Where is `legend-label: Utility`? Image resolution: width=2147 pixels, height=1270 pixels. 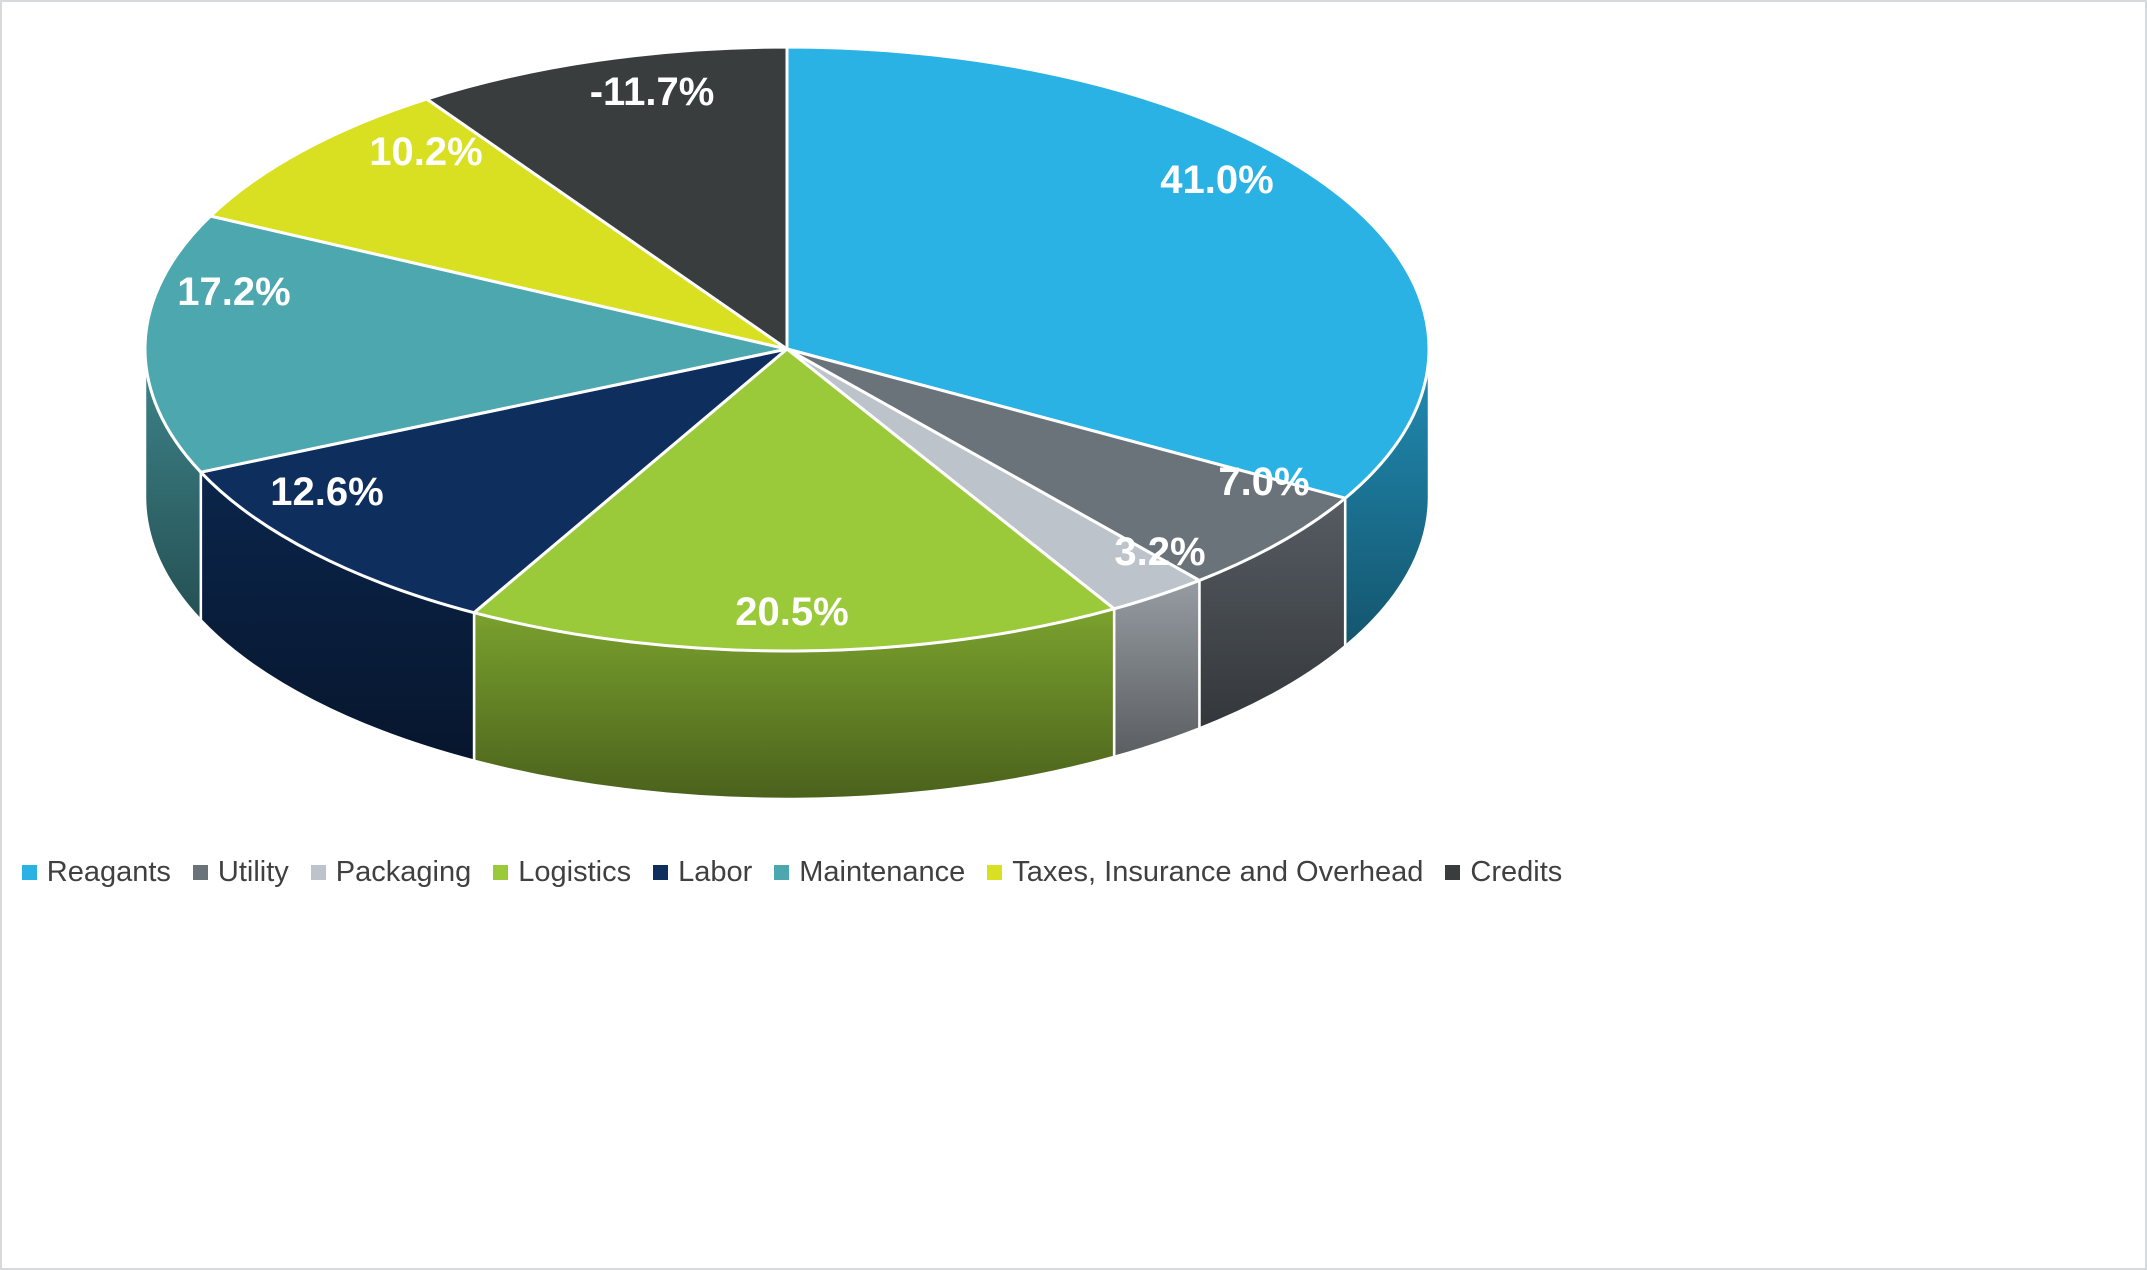
legend-label: Utility is located at coordinates (253, 872).